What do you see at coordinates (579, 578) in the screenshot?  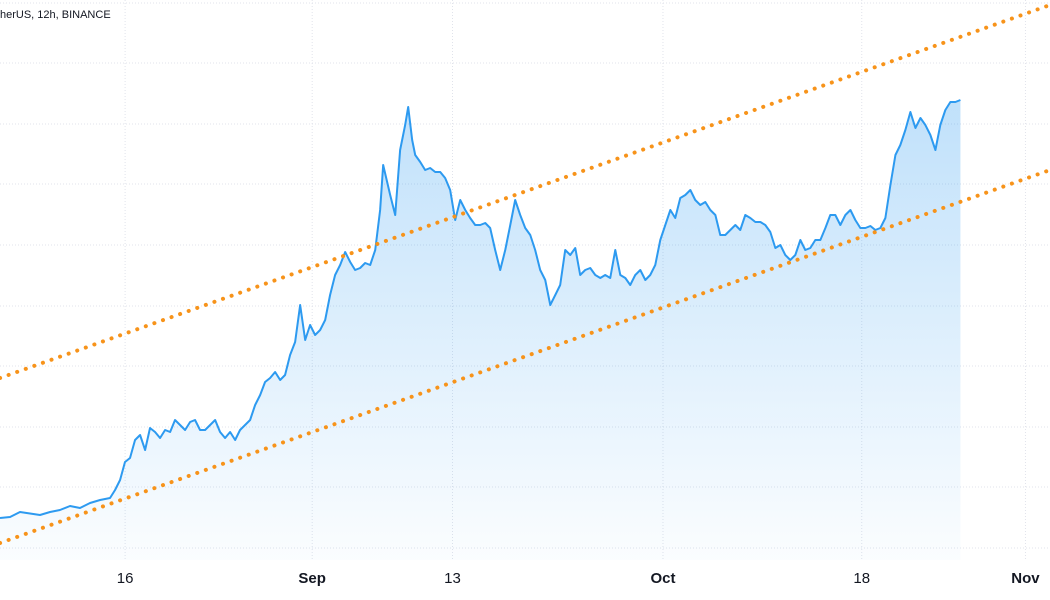 I see `x-axis: 16 Sep 13 Oct 18 Nov` at bounding box center [579, 578].